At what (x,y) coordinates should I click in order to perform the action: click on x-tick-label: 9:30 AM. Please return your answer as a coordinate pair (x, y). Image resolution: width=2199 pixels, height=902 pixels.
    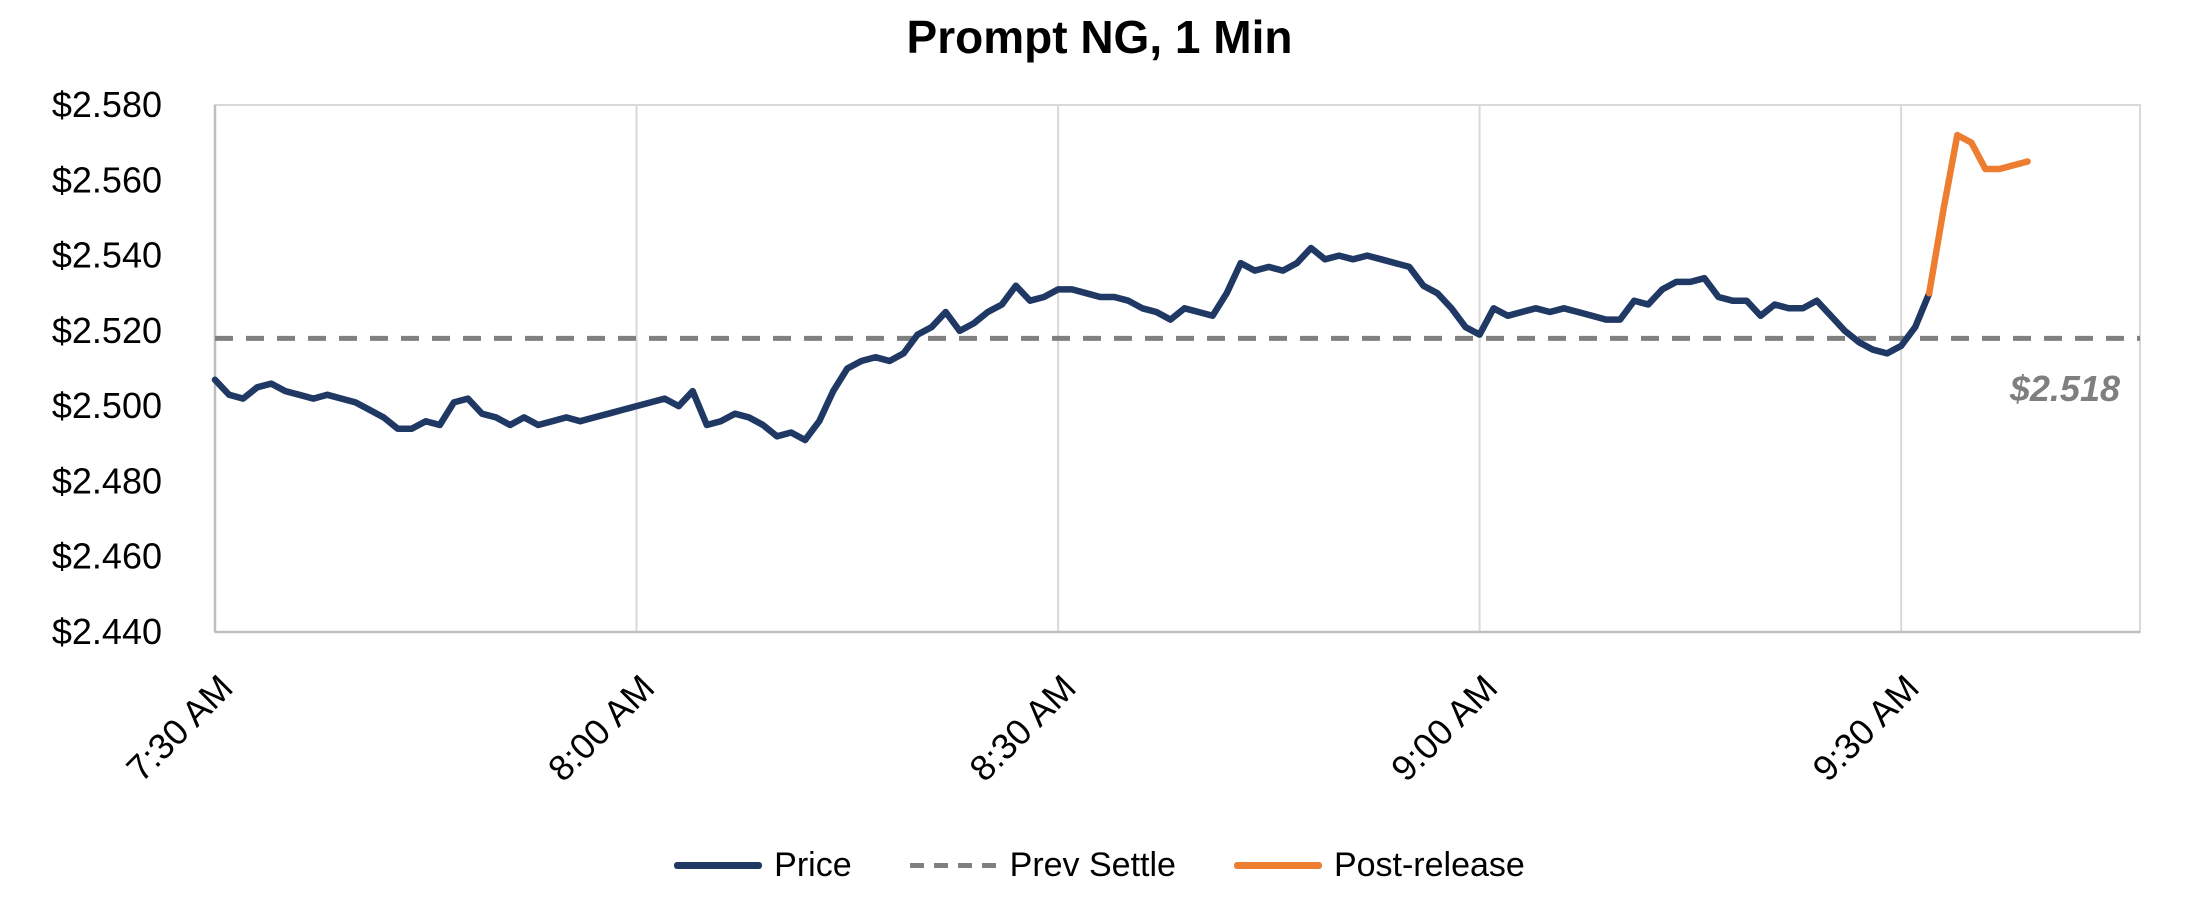
    Looking at the image, I should click on (1865, 728).